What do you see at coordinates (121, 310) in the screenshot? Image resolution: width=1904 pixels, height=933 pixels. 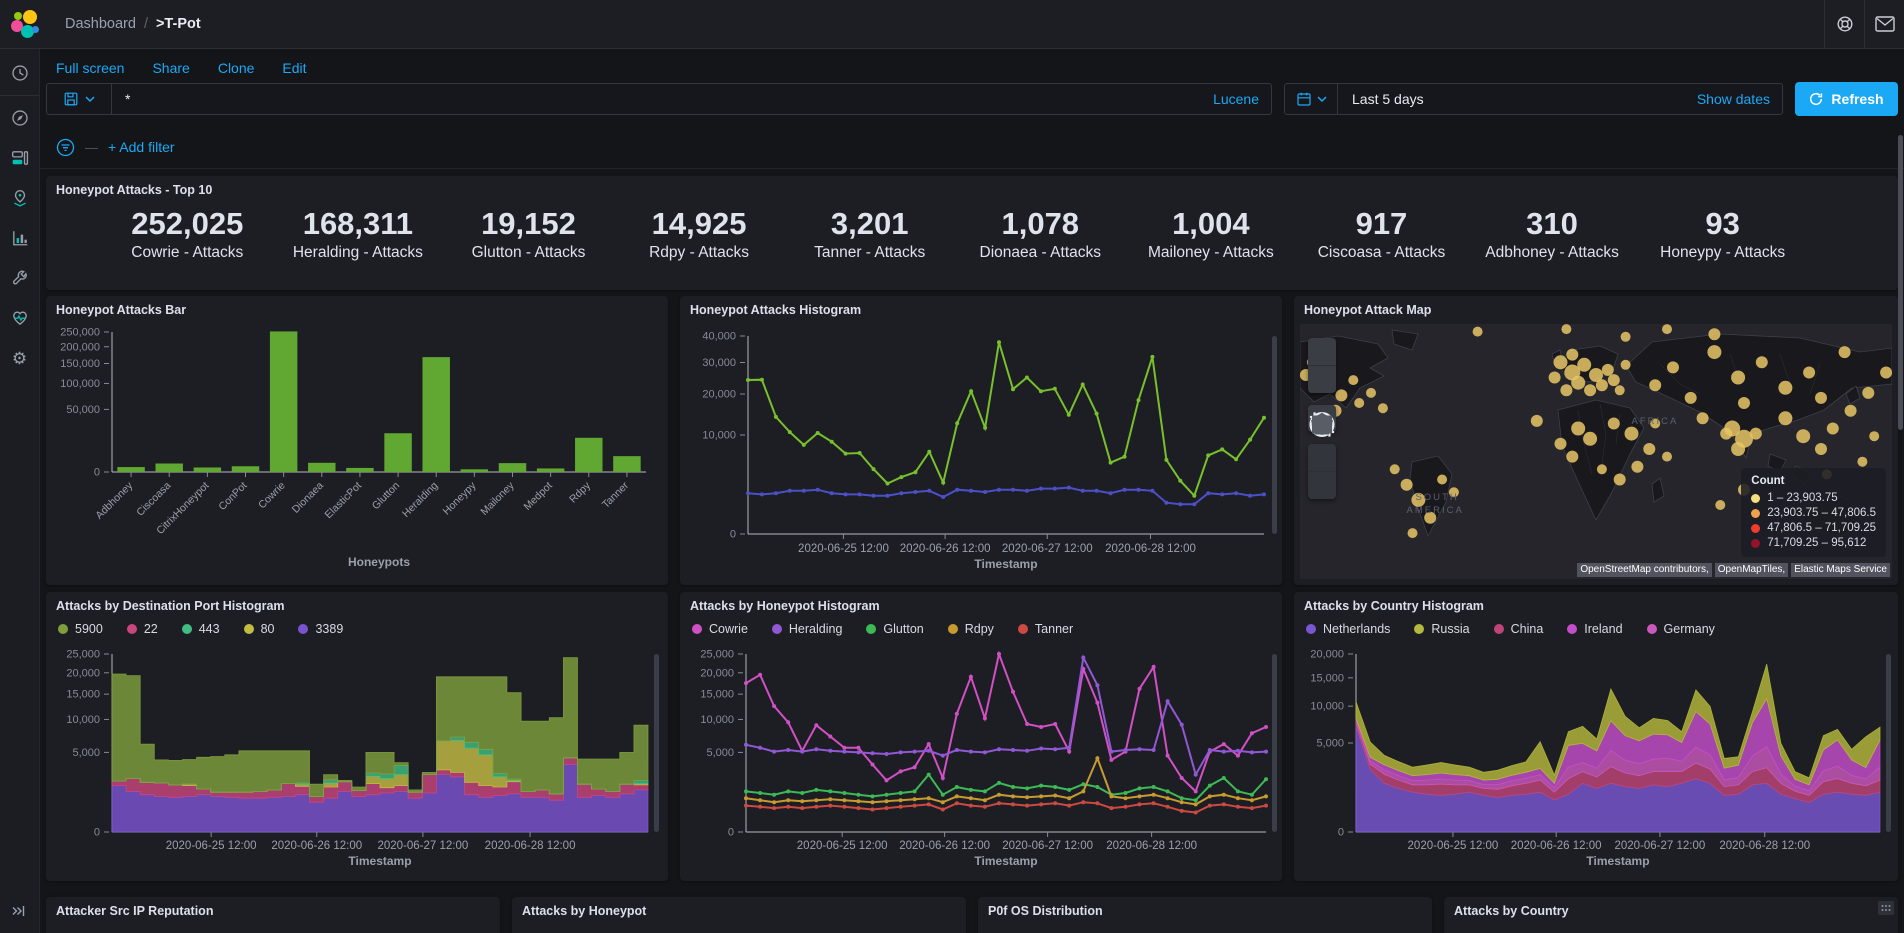 I see `panel-title: Honeypot Attacks Bar` at bounding box center [121, 310].